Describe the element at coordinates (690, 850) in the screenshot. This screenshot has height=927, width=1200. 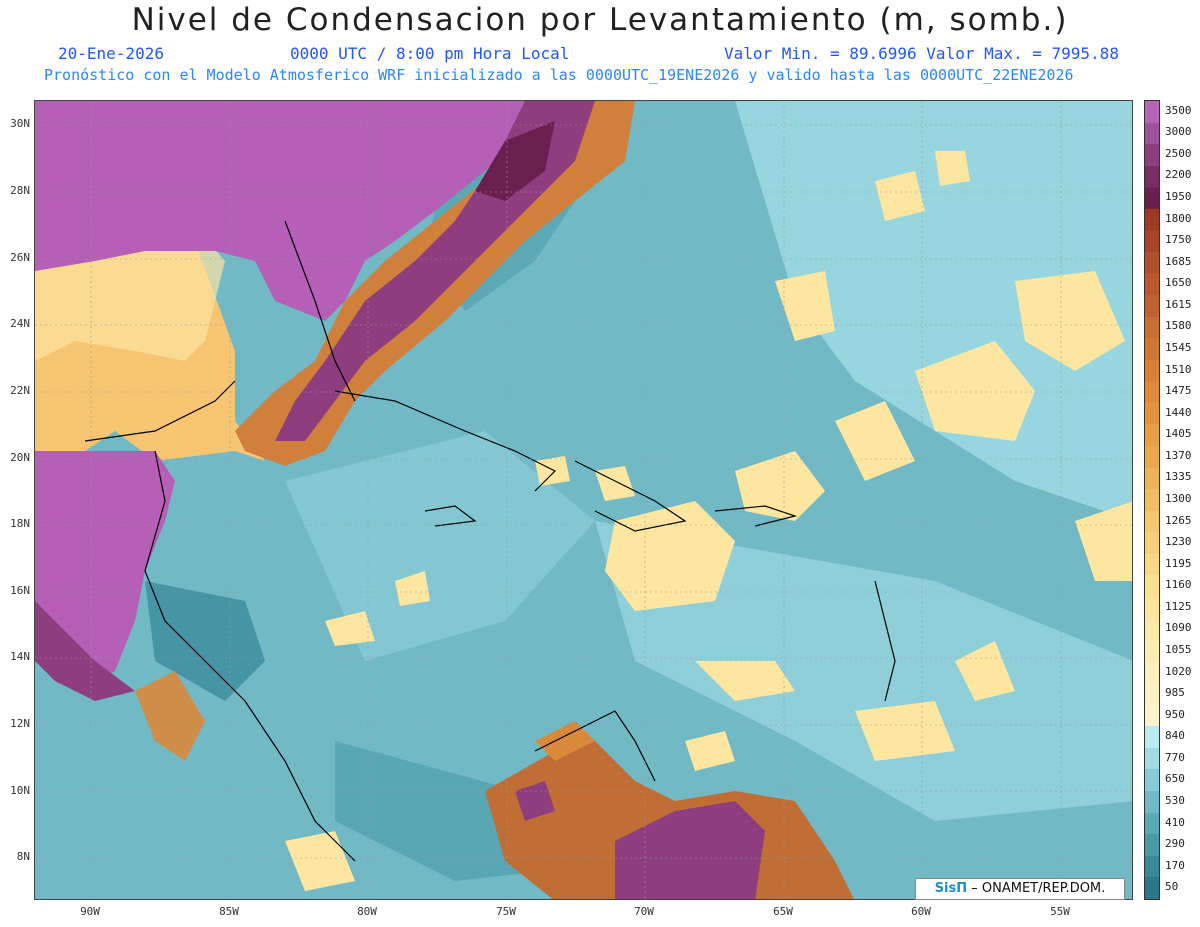
I see `south-america-purple` at that location.